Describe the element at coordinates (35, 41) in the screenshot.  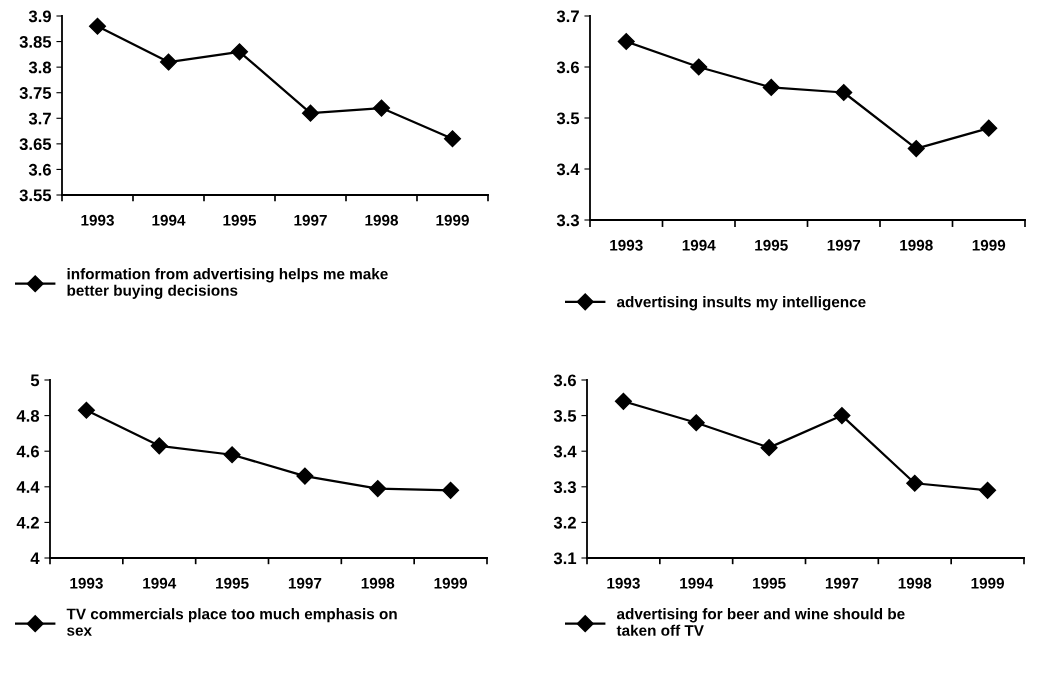
I see `y-tick-label: 3.85` at that location.